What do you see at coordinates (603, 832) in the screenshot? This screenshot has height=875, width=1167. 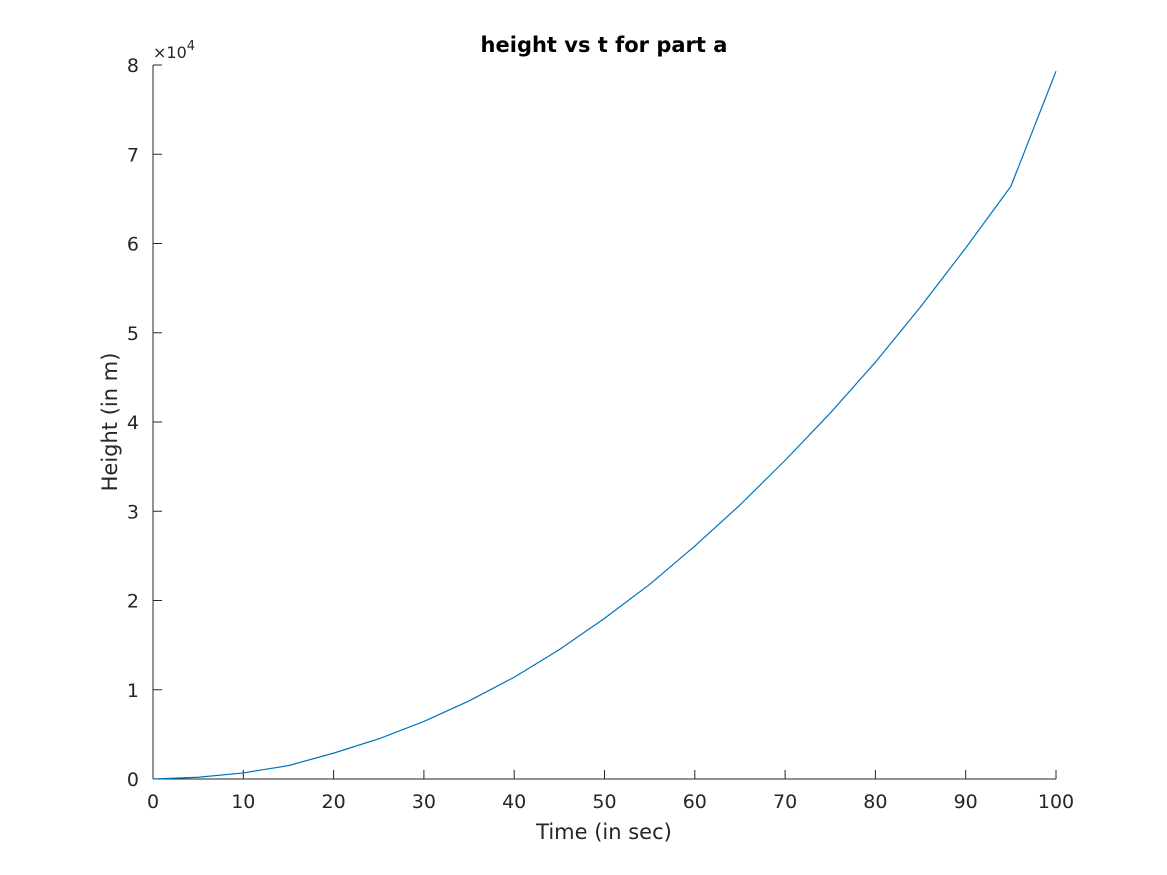 I see `x-axis-label: Time (in sec)` at bounding box center [603, 832].